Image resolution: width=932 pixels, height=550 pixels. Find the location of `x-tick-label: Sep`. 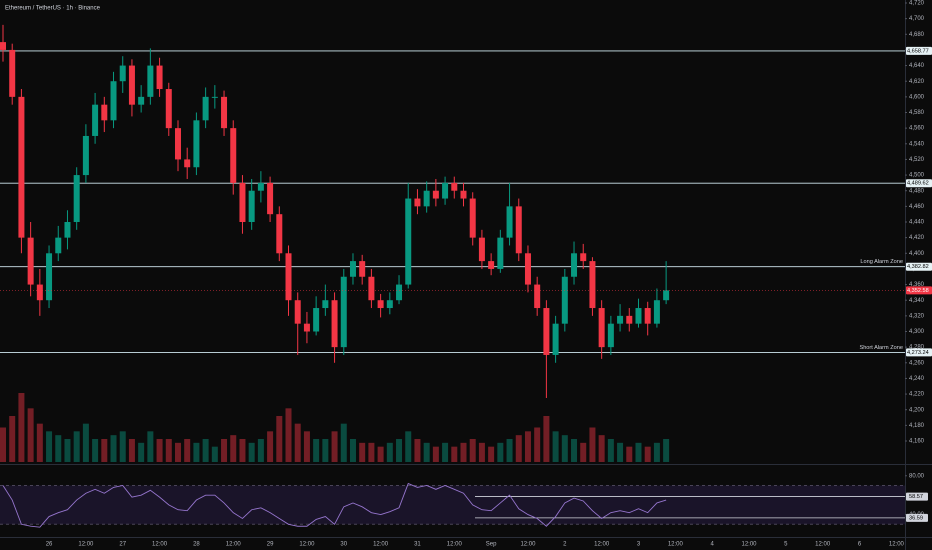

x-tick-label: Sep is located at coordinates (491, 545).